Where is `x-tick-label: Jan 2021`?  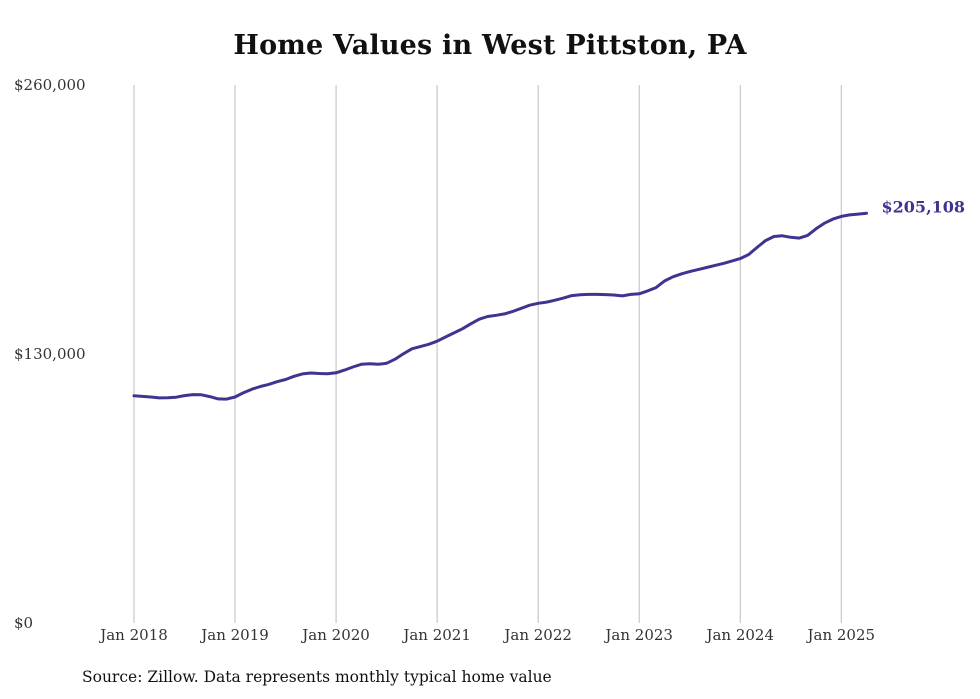
x-tick-label: Jan 2021 is located at coordinates (436, 635).